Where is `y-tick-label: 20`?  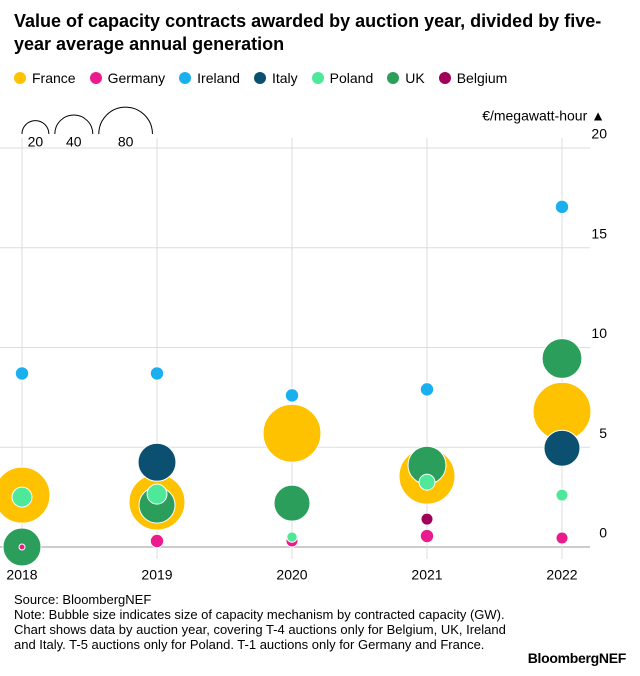 y-tick-label: 20 is located at coordinates (599, 134).